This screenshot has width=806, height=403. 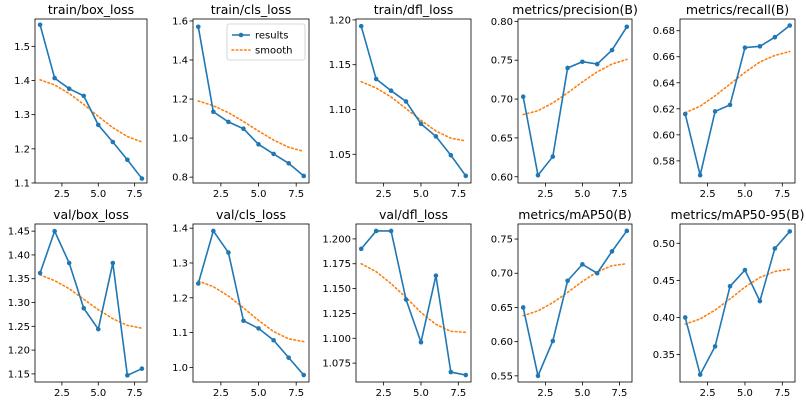 I want to click on subplot-7: val/cls_loss 2.5 5.0 7.5 1.0 1.1 1.2 1.3 1.4, so click(x=241, y=303).